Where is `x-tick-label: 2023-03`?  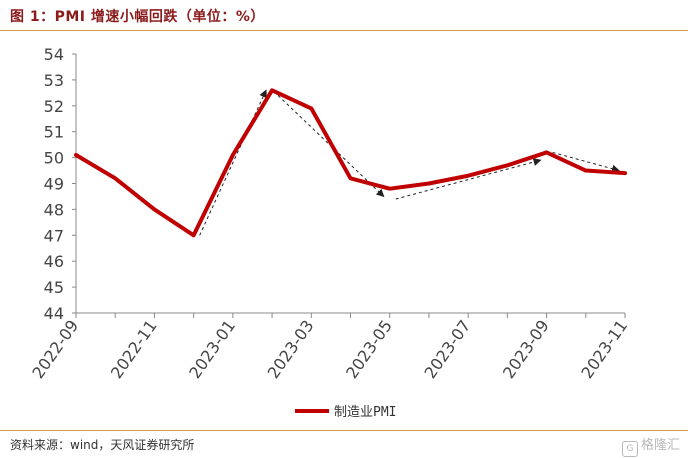
x-tick-label: 2023-03 is located at coordinates (291, 349).